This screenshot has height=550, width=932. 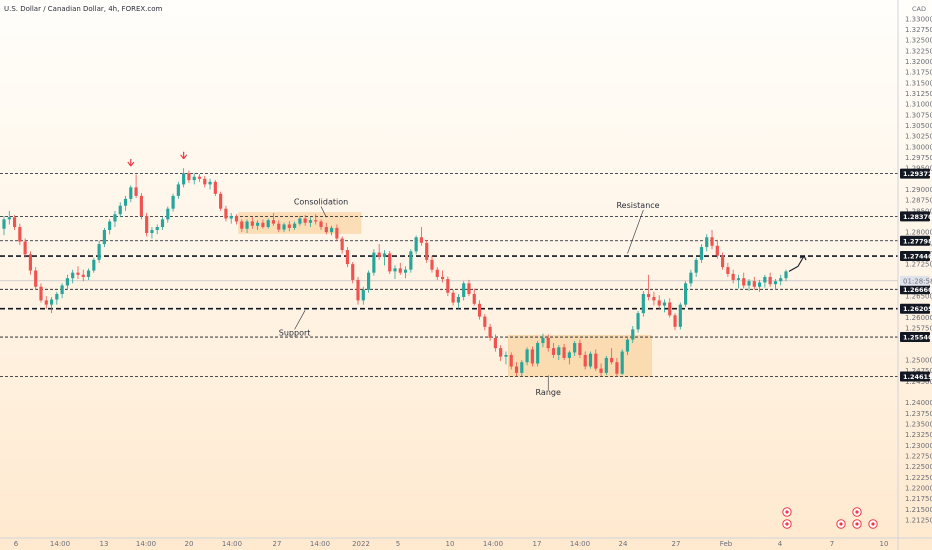 I want to click on projection-arrow-head, so click(x=803, y=258).